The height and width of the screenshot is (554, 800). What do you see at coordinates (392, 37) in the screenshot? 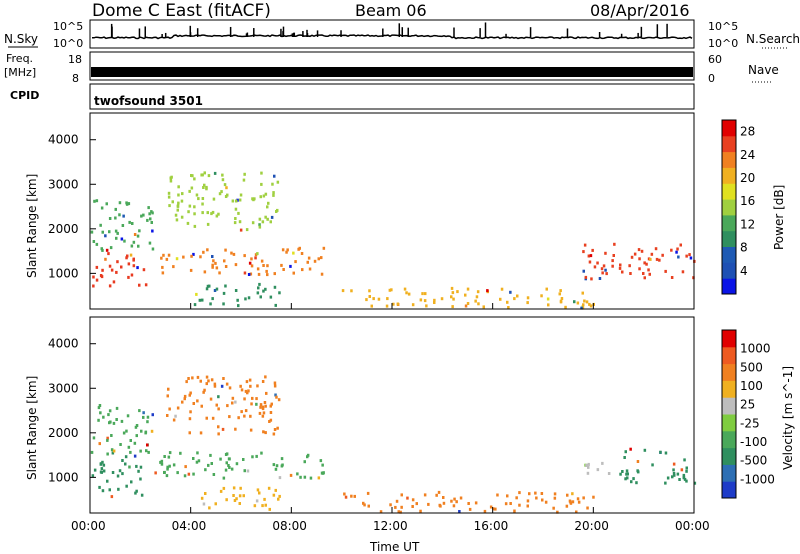
I see `sky-noise-trace` at bounding box center [392, 37].